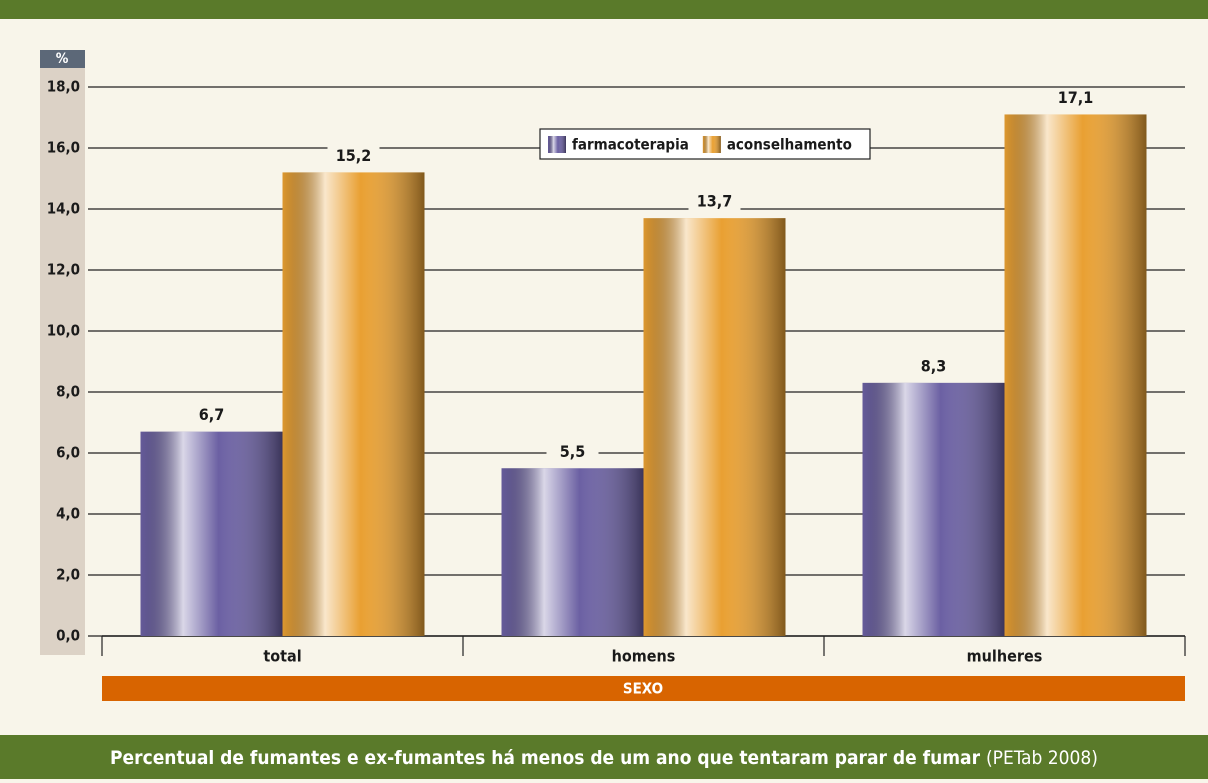 Image resolution: width=1208 pixels, height=783 pixels. What do you see at coordinates (604, 9) in the screenshot?
I see `top-band` at bounding box center [604, 9].